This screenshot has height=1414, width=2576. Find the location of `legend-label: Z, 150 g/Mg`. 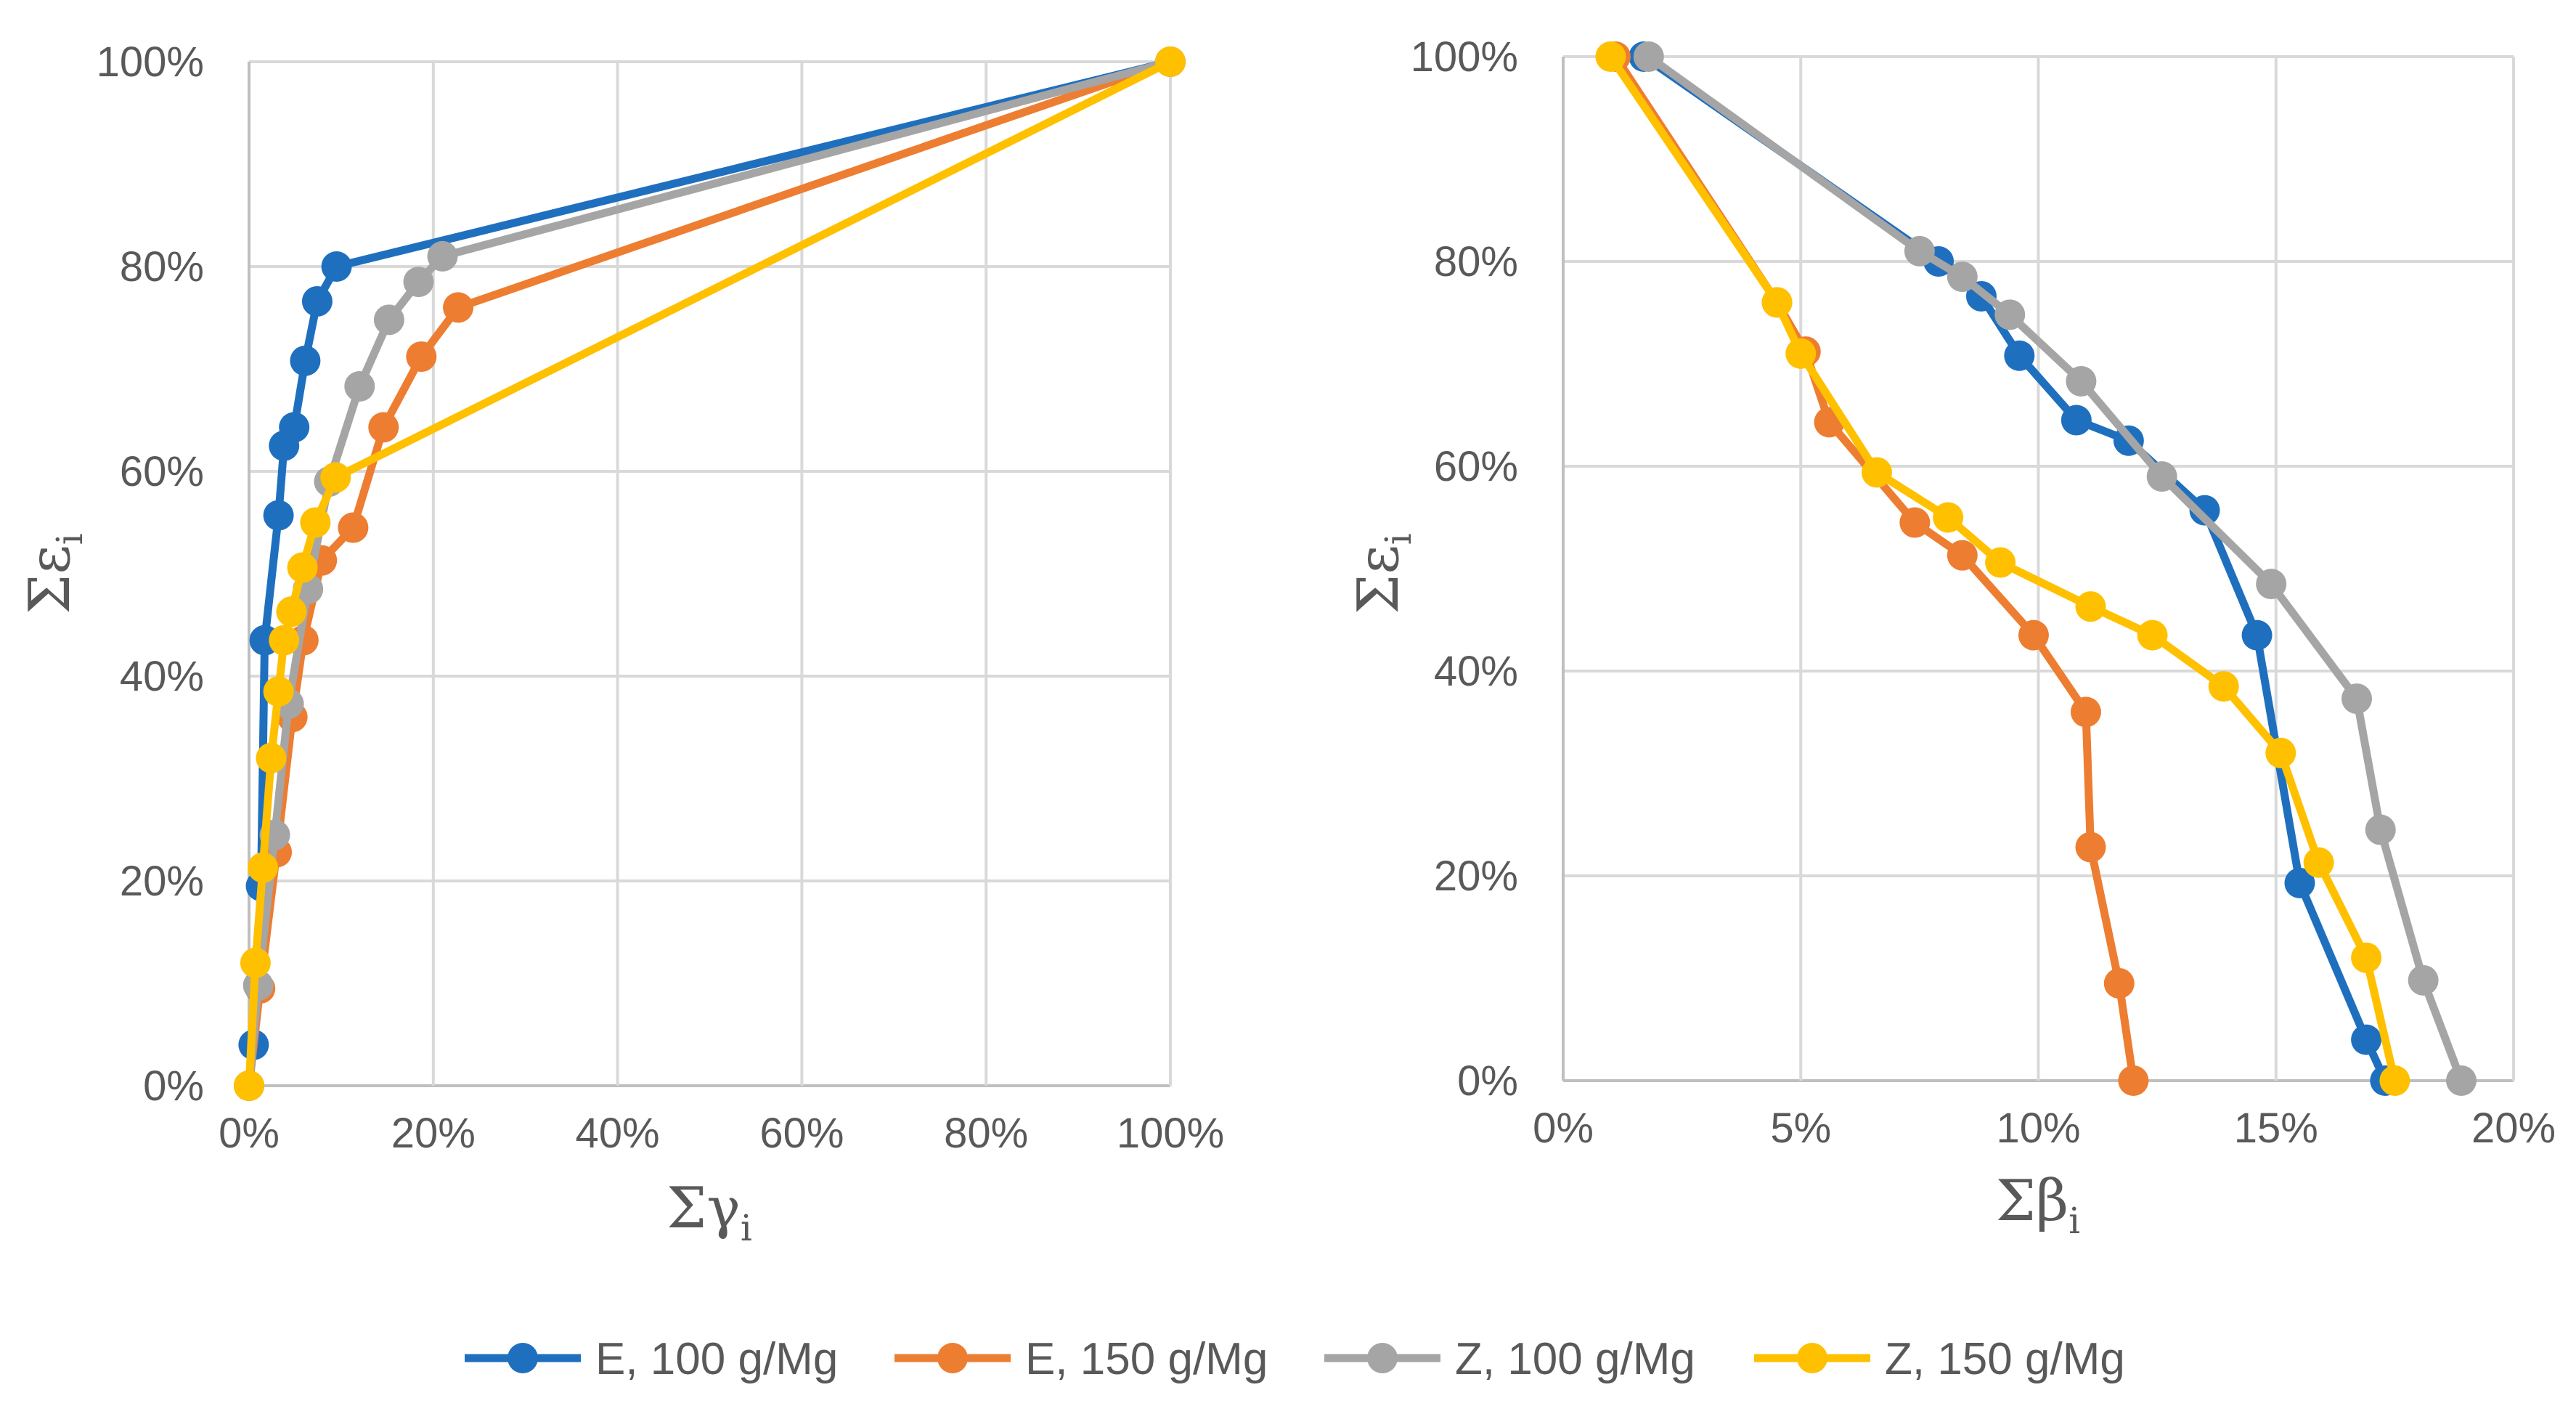

legend-label: Z, 150 g/Mg is located at coordinates (2005, 1359).